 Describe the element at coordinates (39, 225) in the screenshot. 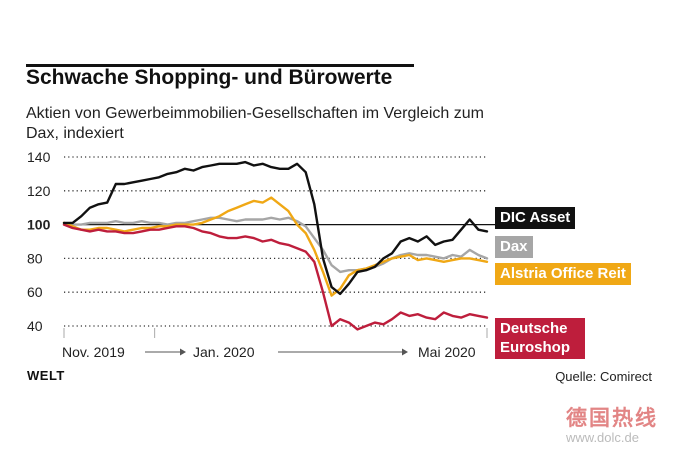

I see `y-tick-label-100: 100` at that location.